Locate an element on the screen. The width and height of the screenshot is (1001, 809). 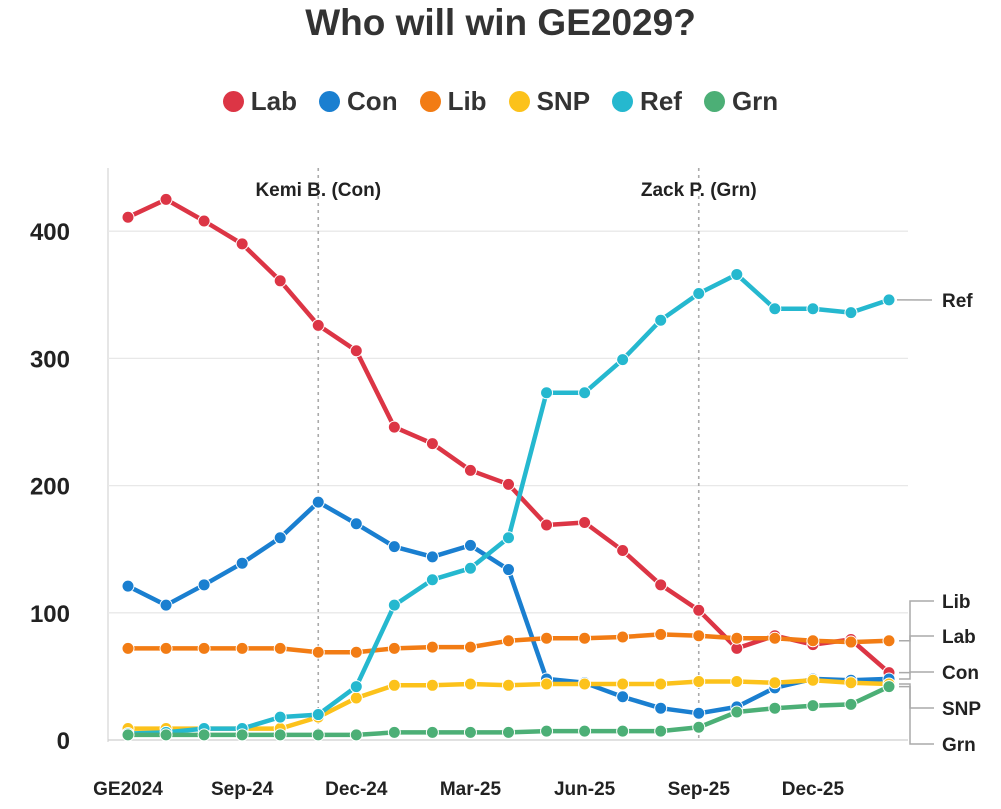
x-tick-label: Sep-24 is located at coordinates (242, 789).